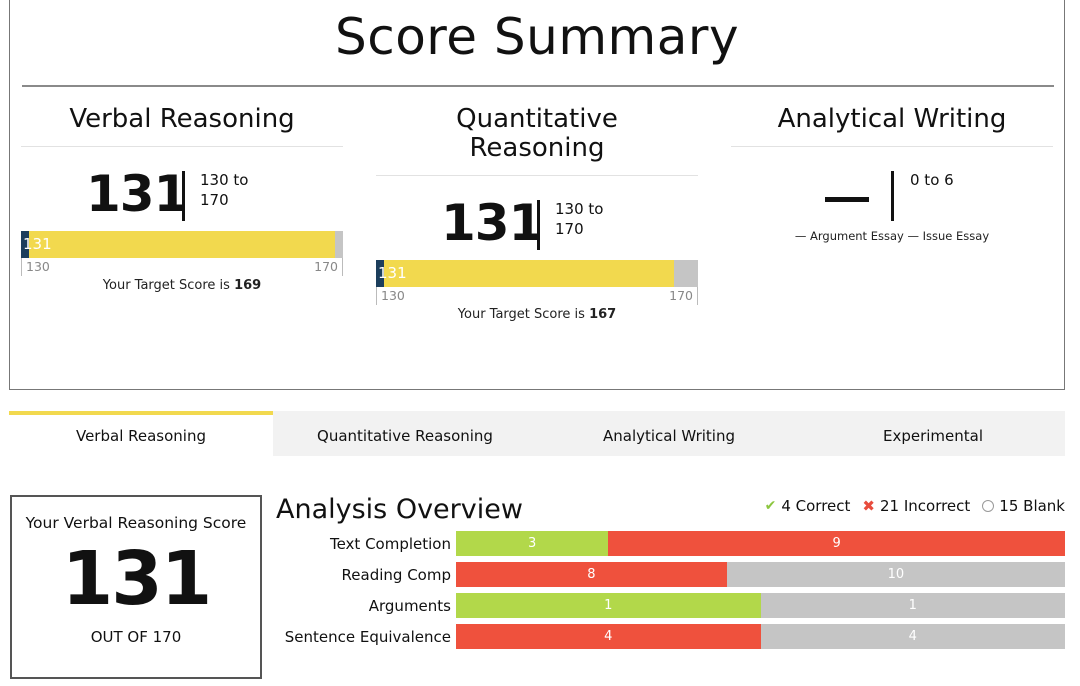  I want to click on score-range: 0 to 6, so click(932, 180).